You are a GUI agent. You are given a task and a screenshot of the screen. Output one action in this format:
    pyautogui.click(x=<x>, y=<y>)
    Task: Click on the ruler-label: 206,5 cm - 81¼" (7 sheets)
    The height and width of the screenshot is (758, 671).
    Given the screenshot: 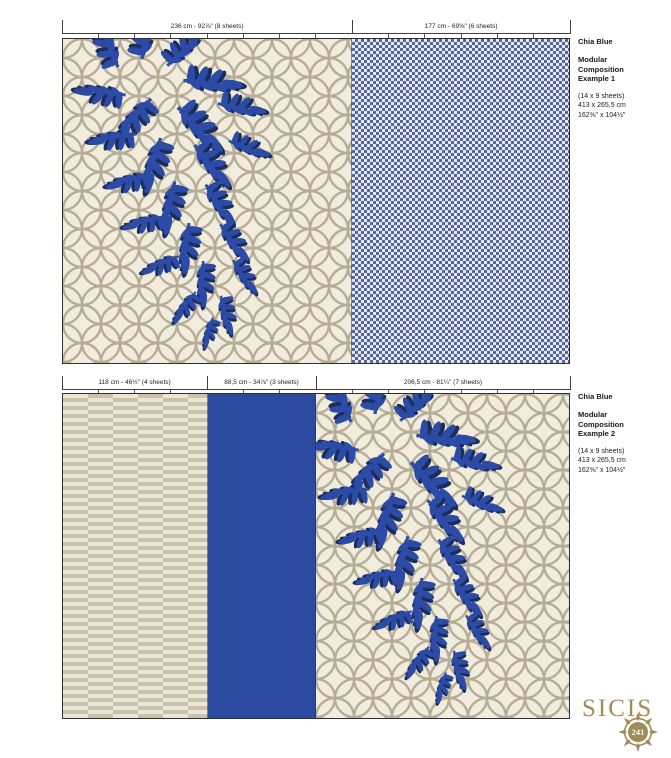 What is the action you would take?
    pyautogui.click(x=443, y=382)
    